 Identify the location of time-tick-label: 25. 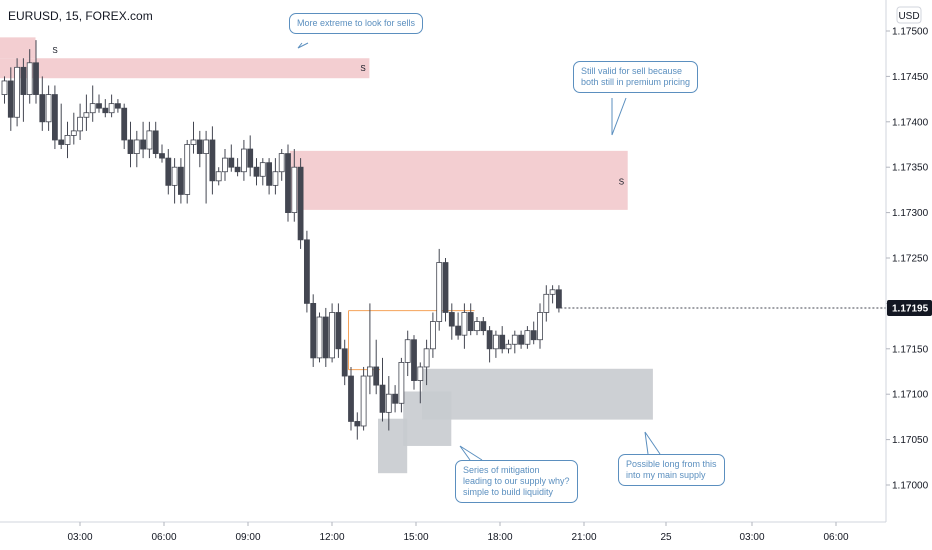
(666, 537).